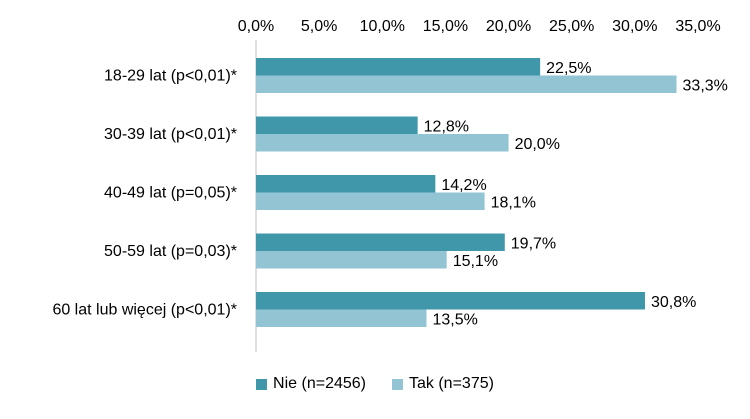 The image size is (750, 419). Describe the element at coordinates (537, 144) in the screenshot. I see `data-label: 20,0%` at that location.